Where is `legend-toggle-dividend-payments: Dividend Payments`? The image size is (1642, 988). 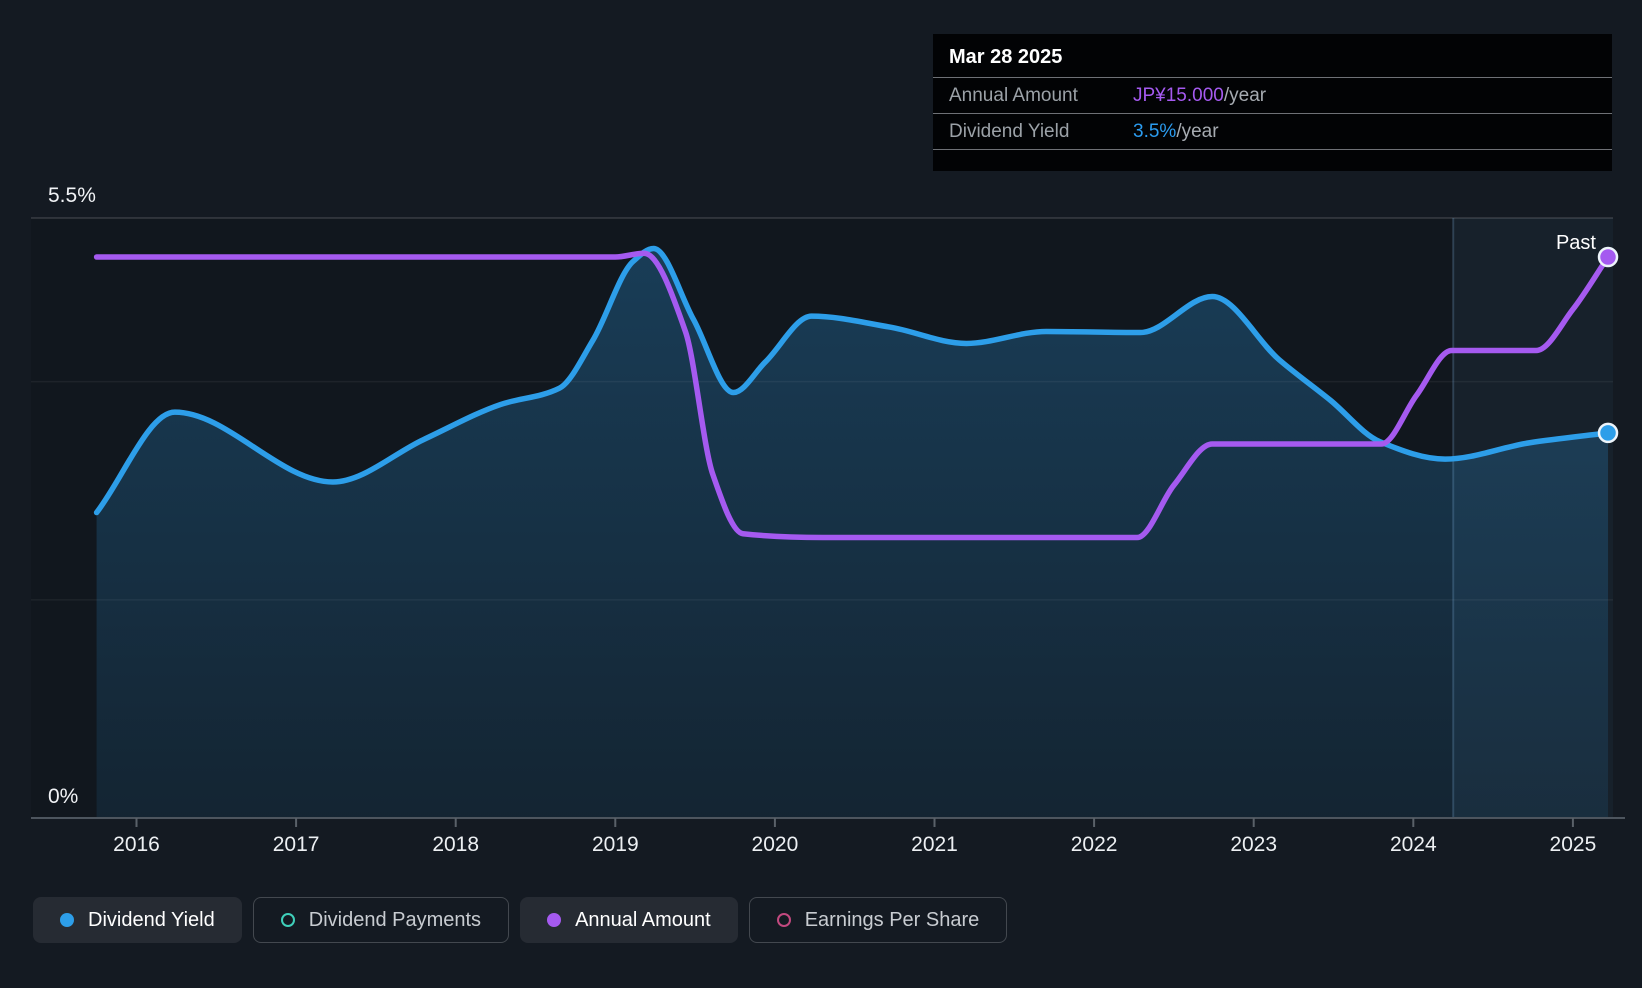 legend-toggle-dividend-payments: Dividend Payments is located at coordinates (381, 920).